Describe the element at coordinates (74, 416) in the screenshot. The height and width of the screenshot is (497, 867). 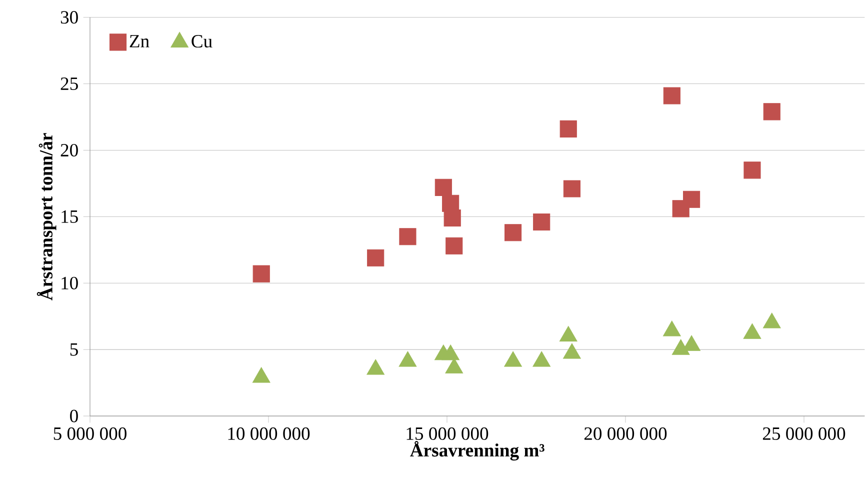
I see `y-tick-label: 0` at that location.